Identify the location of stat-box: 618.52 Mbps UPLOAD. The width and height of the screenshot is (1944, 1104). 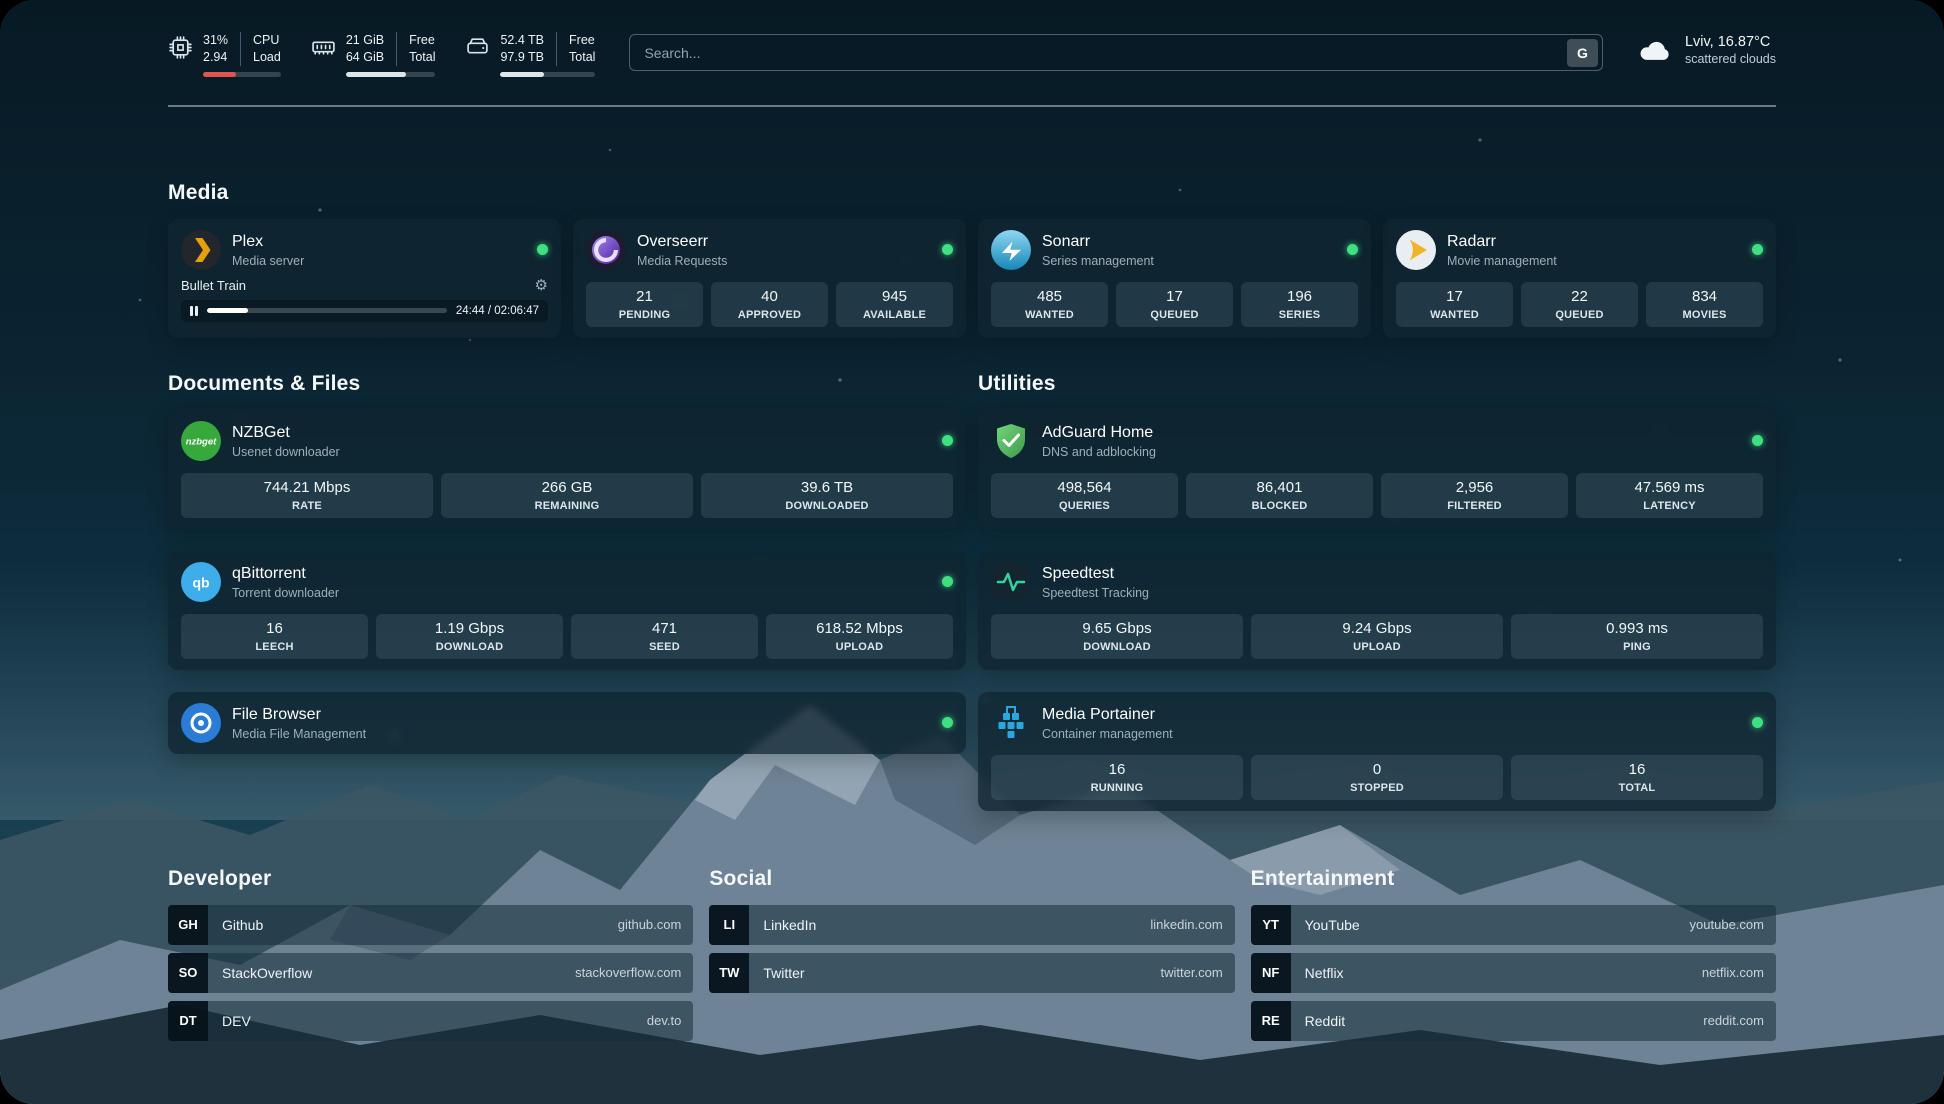
(859, 636).